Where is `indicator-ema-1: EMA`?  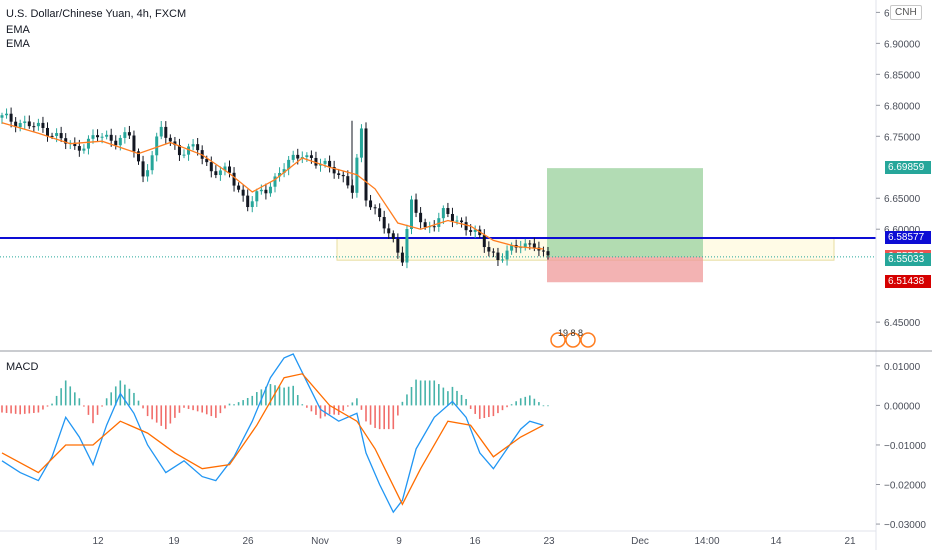 indicator-ema-1: EMA is located at coordinates (18, 30).